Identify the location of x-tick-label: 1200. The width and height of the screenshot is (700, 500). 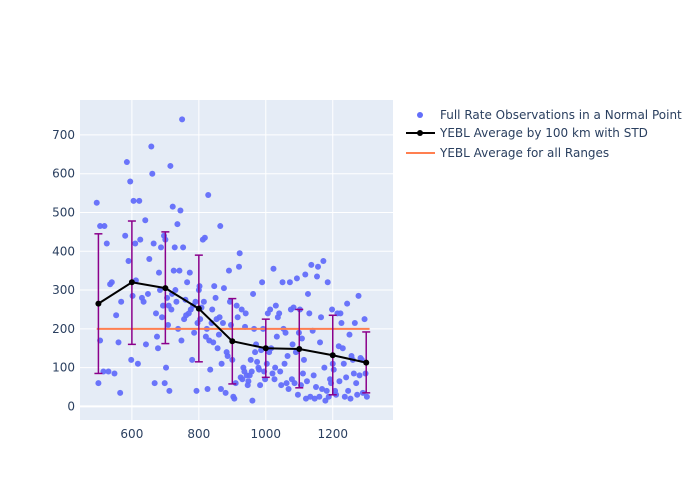
(332, 434).